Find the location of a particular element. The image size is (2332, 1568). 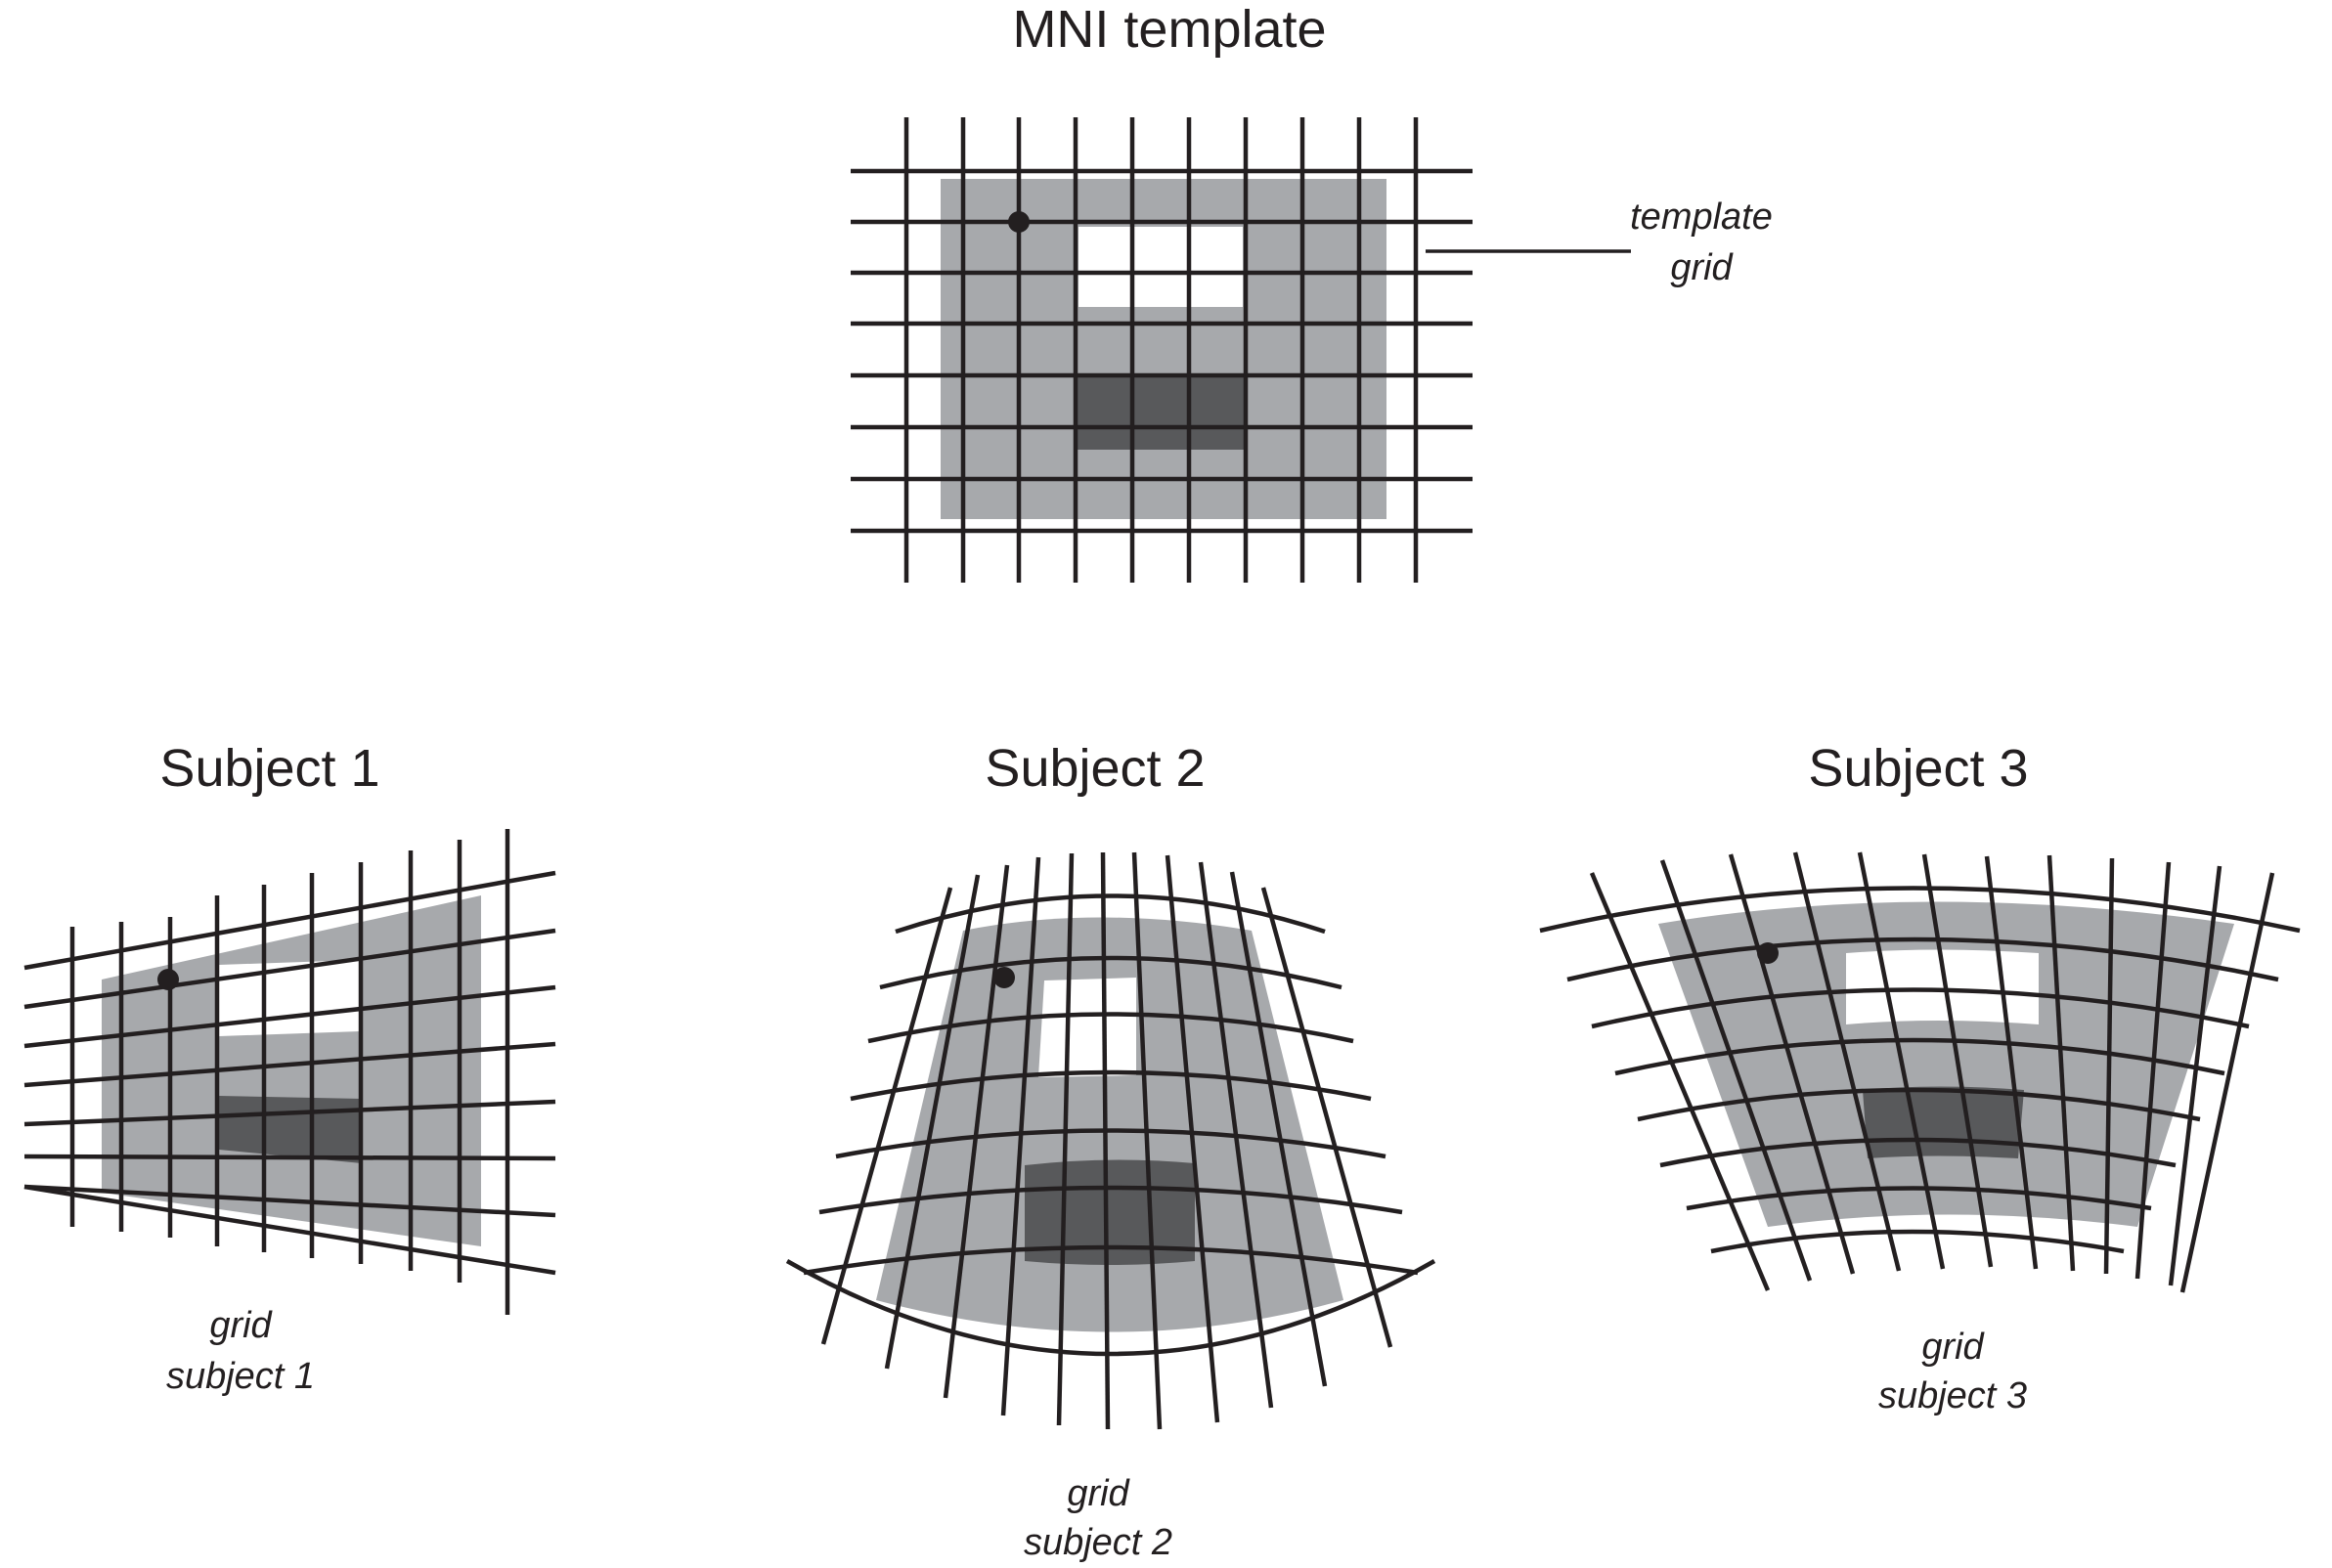

subject-3-grid is located at coordinates (1920, 1072).